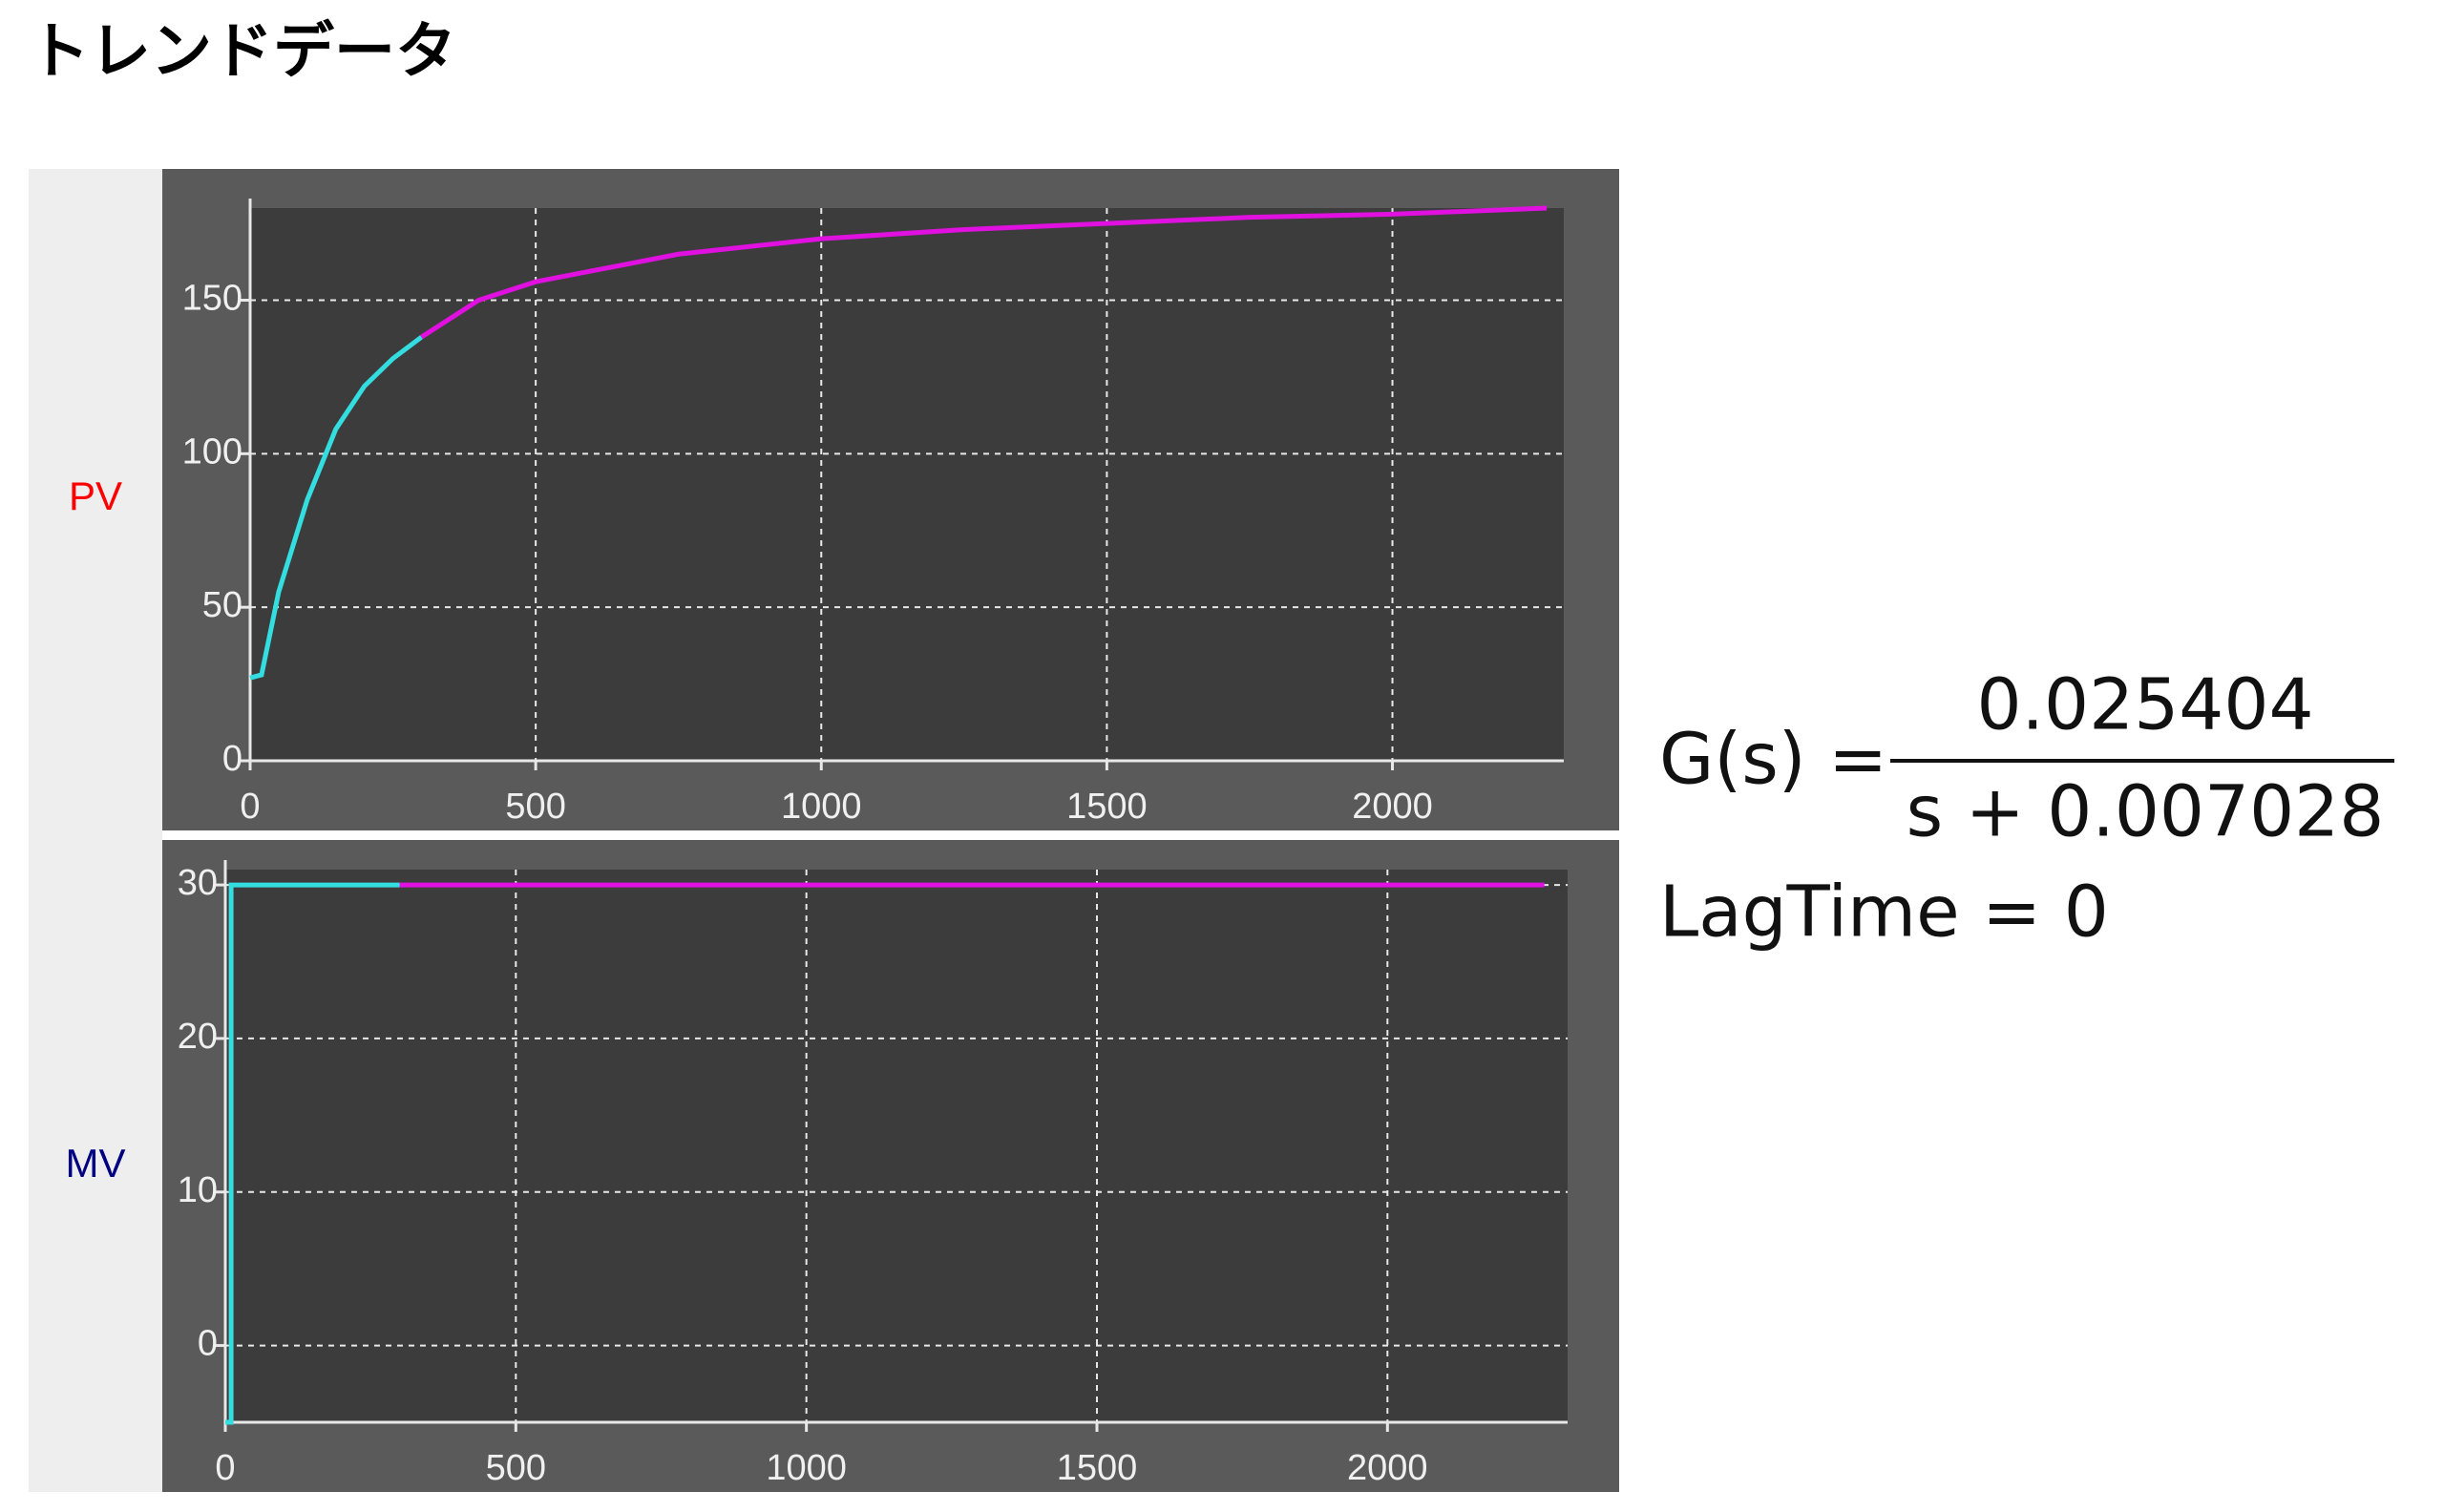  Describe the element at coordinates (212, 299) in the screenshot. I see `y-tick-label: 150` at that location.